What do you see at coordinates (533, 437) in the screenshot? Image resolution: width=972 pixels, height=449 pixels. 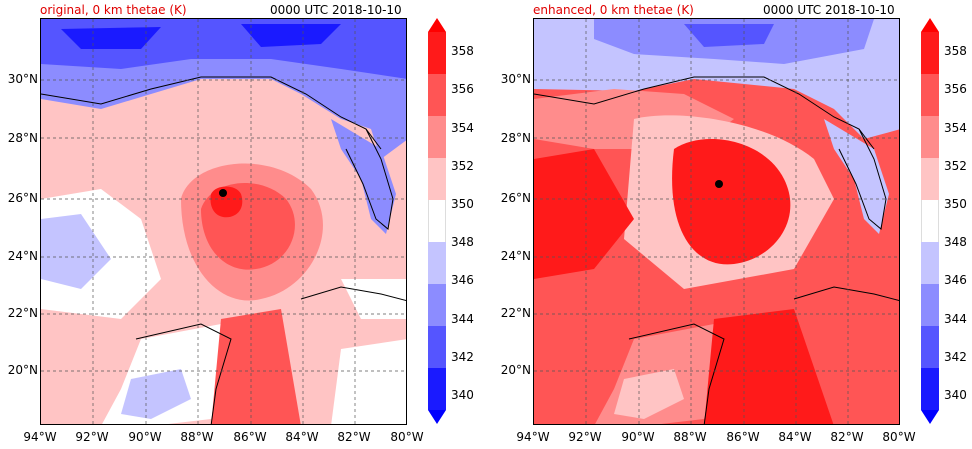 I see `right-lon-label: 94°W` at bounding box center [533, 437].